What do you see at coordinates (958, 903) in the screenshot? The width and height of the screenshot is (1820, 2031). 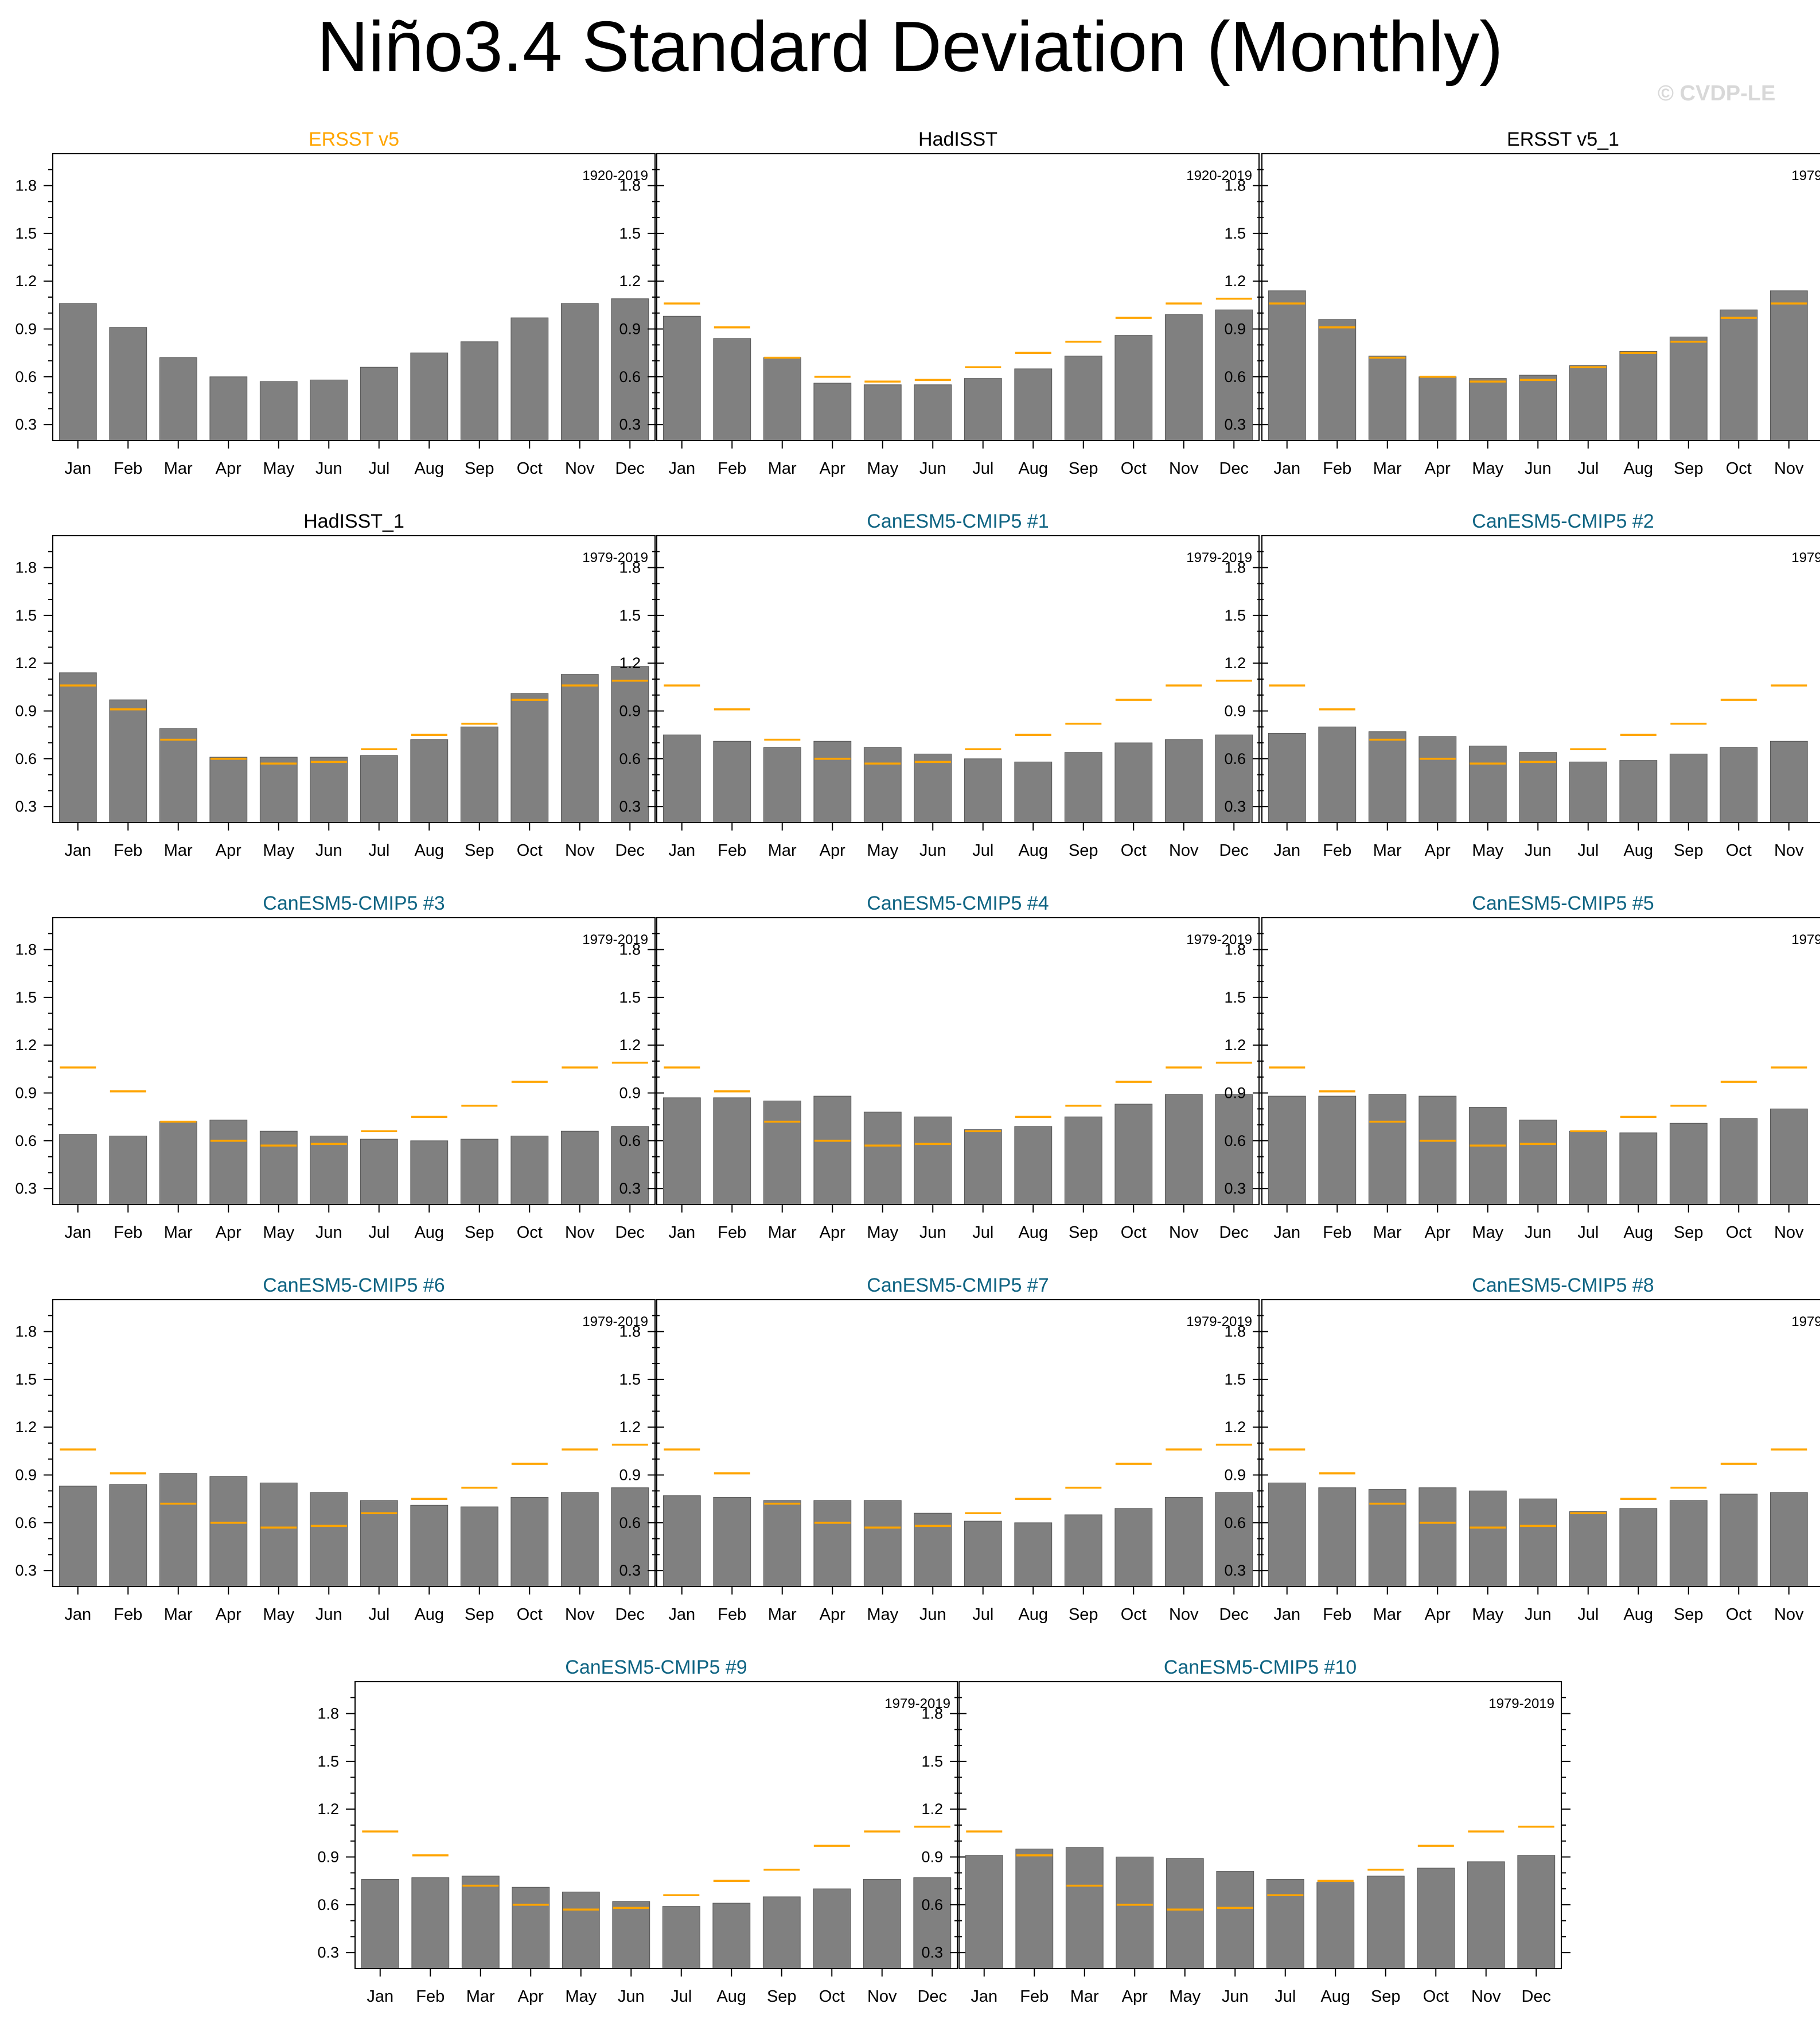 I see `panel-title: CanESM5-CMIP5 #4` at bounding box center [958, 903].